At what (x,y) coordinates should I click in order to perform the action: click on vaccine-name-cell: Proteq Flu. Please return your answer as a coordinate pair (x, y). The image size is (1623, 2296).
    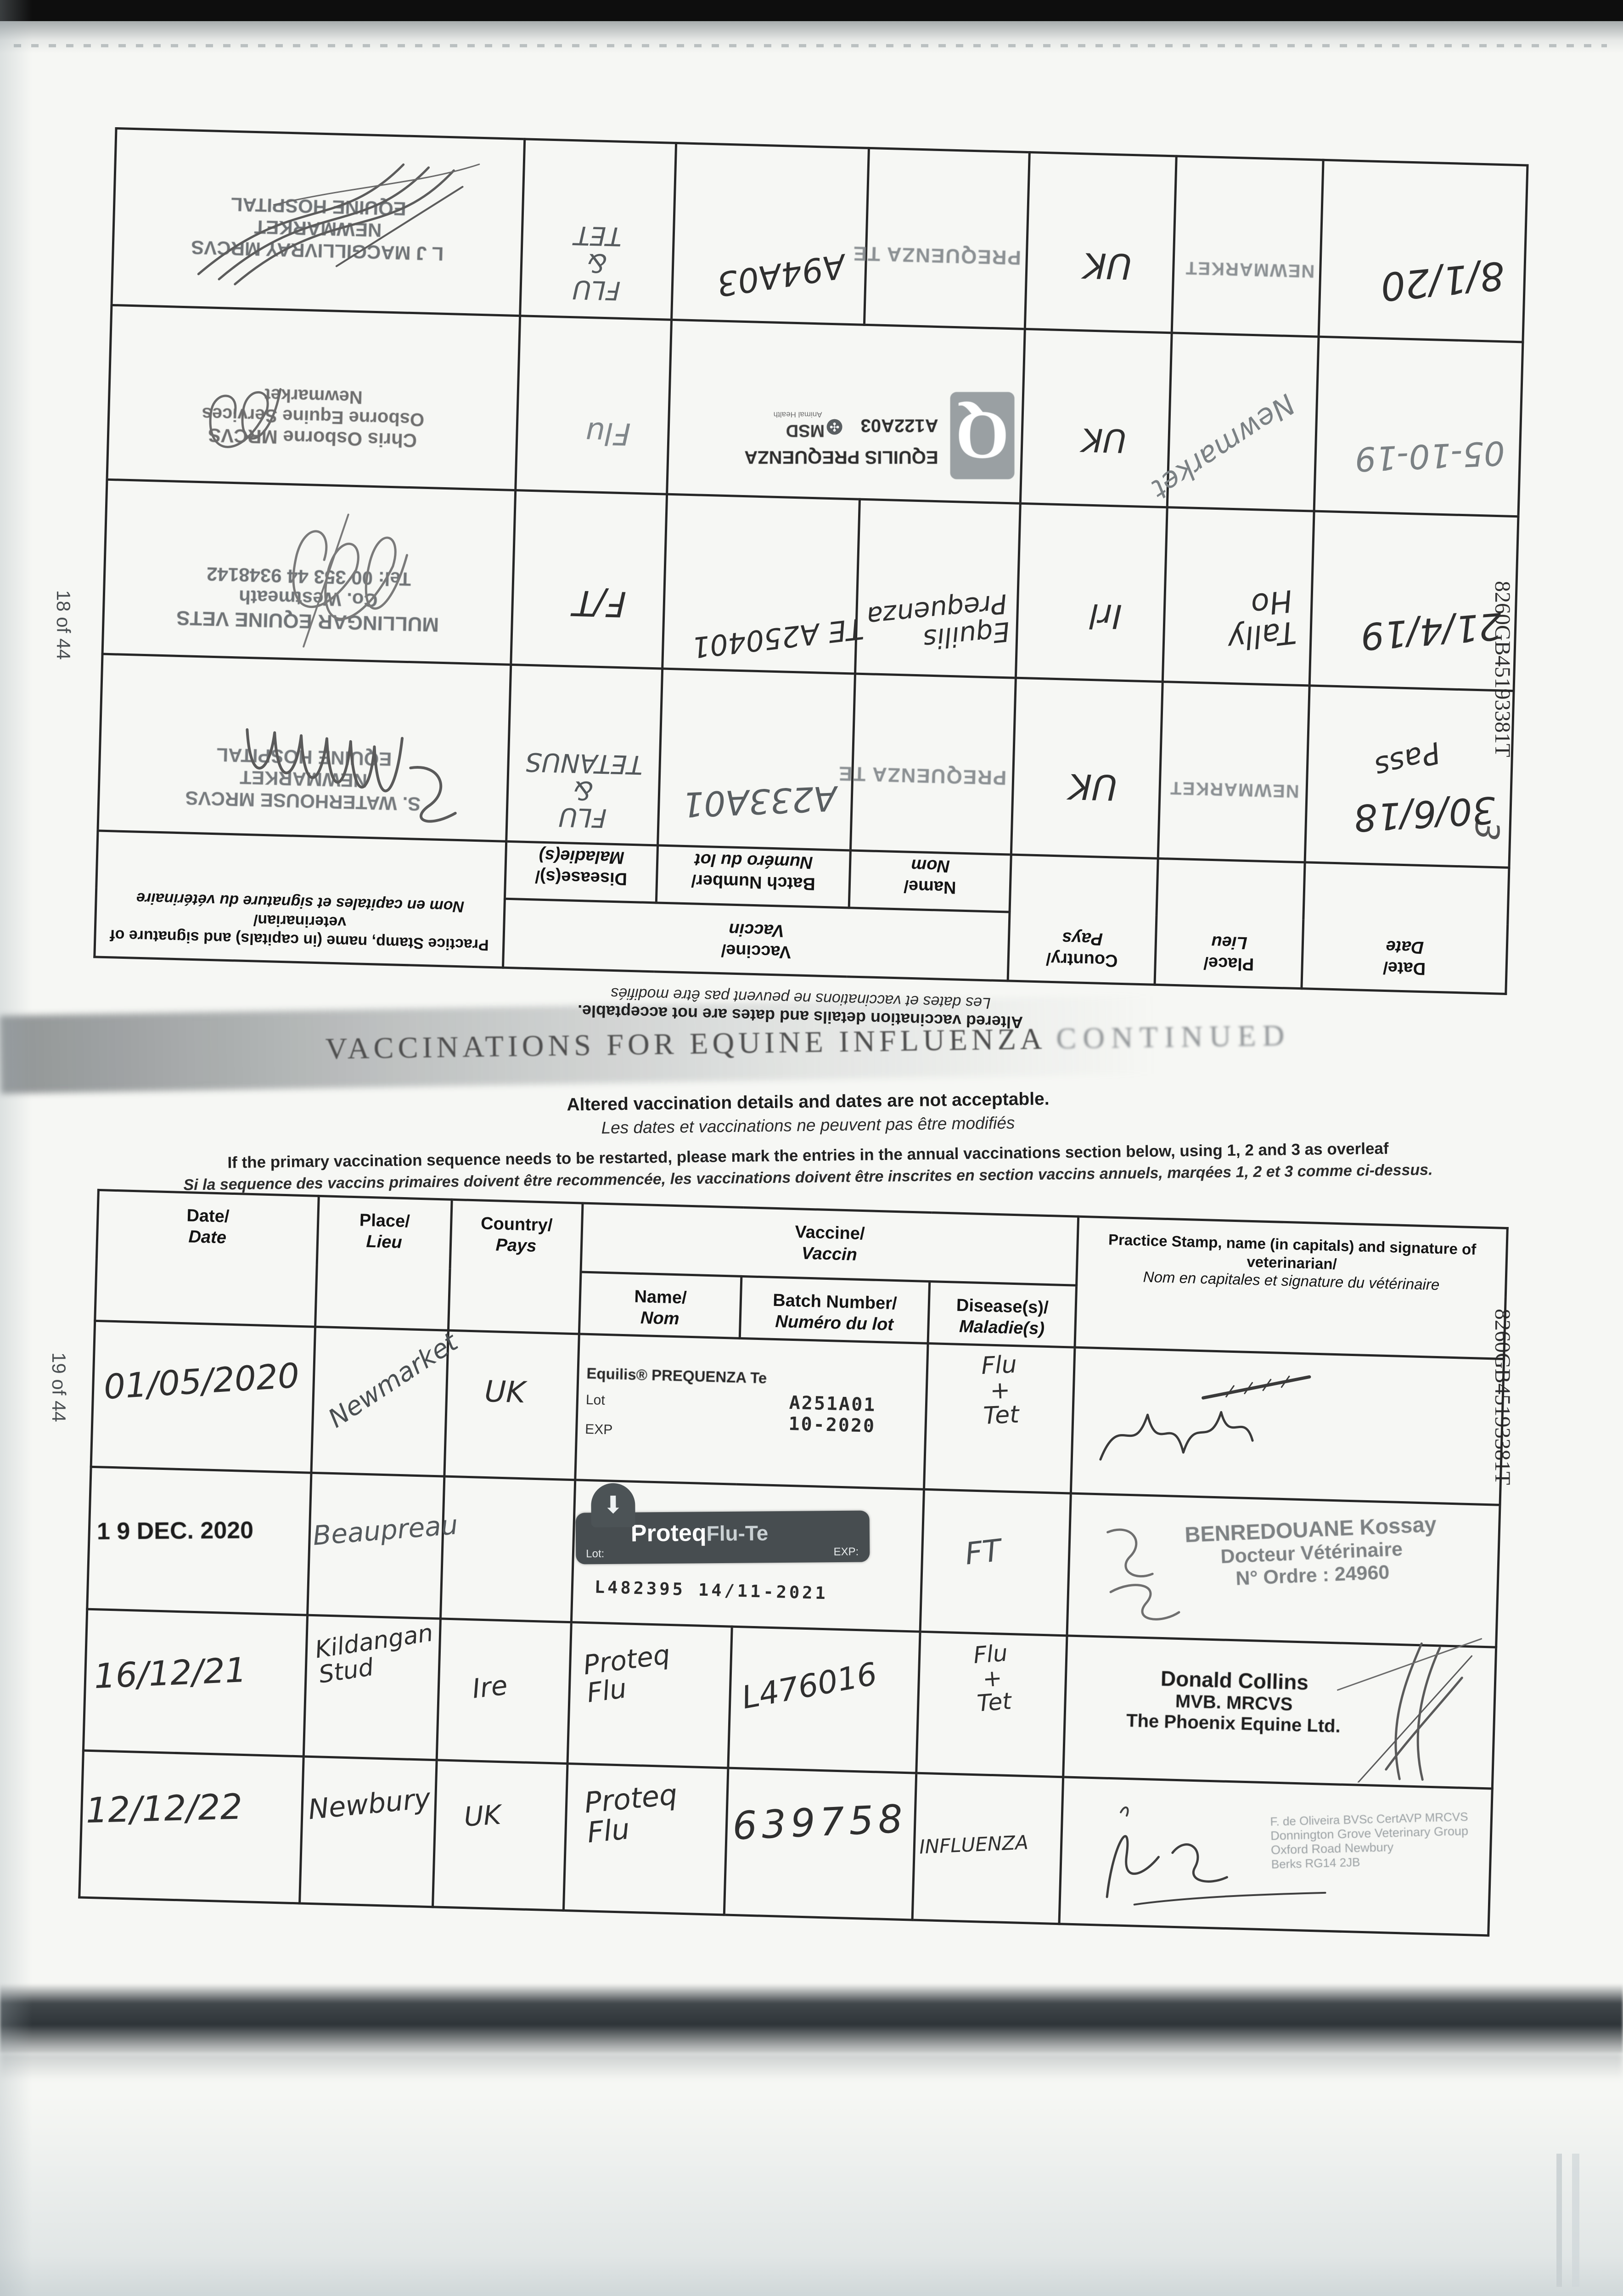
    Looking at the image, I should click on (645, 1839).